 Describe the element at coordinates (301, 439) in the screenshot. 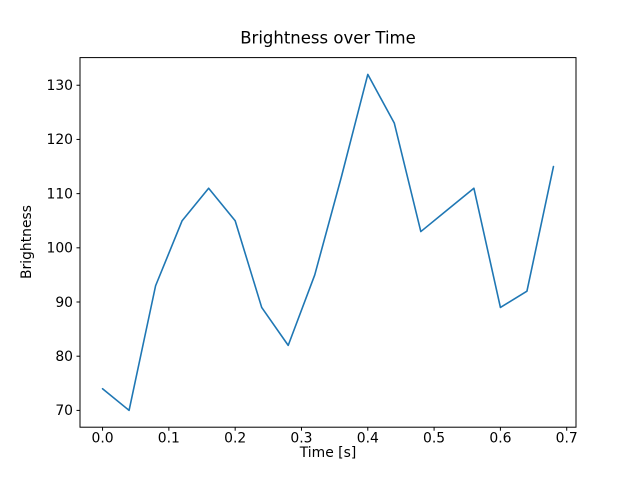

I see `x-tick-label: 0.3` at that location.